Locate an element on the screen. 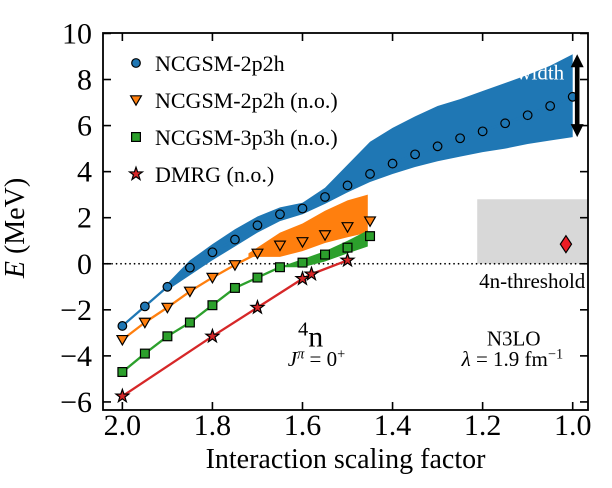 This screenshot has width=612, height=488. y-tick-label: 4 is located at coordinates (84, 172).